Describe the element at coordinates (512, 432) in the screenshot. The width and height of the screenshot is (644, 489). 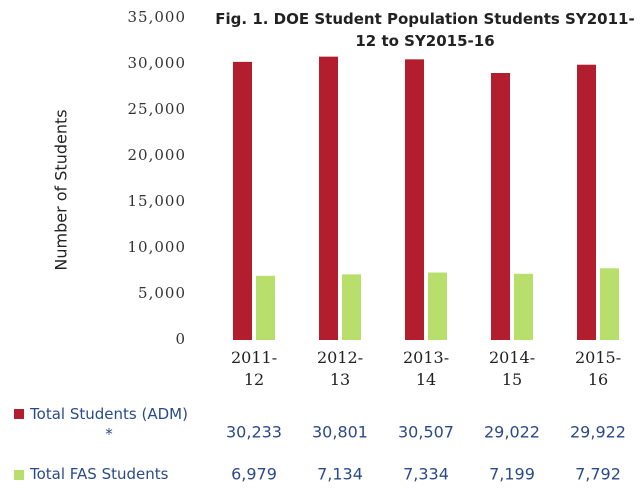
I see `table-value: 29,022` at that location.